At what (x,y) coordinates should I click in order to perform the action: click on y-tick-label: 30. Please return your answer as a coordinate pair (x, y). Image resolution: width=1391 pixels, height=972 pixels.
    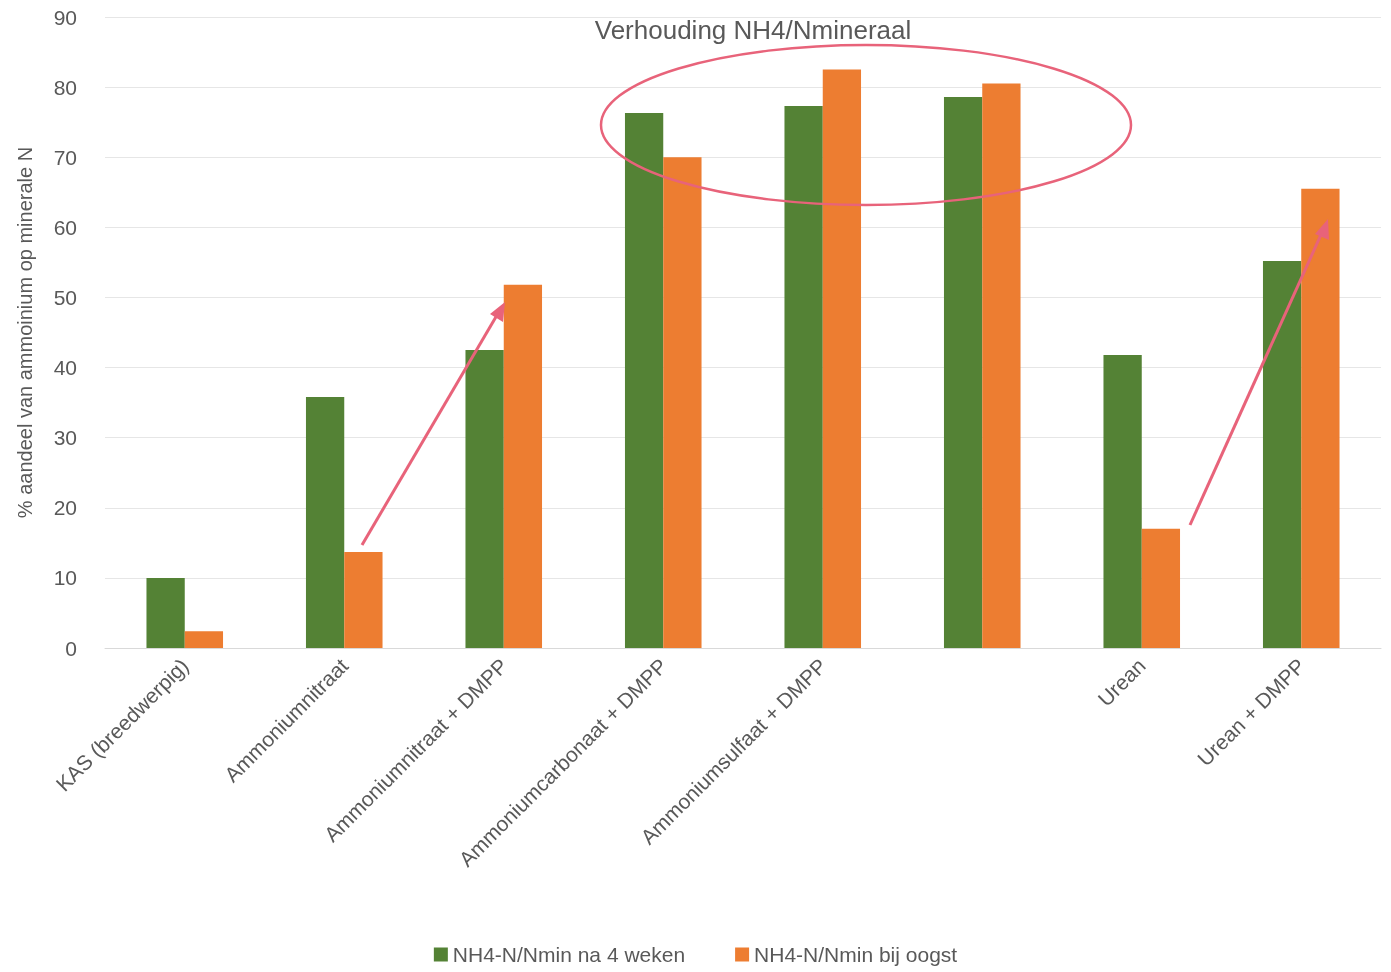
    Looking at the image, I should click on (65, 438).